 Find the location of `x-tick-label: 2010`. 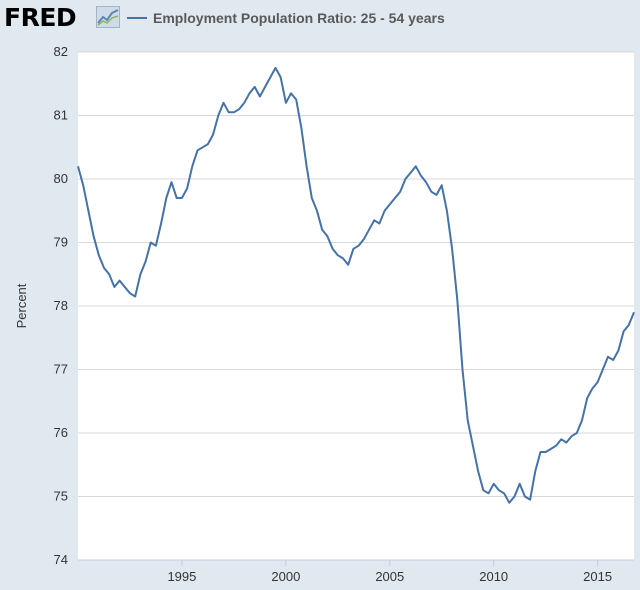

x-tick-label: 2010 is located at coordinates (493, 576).